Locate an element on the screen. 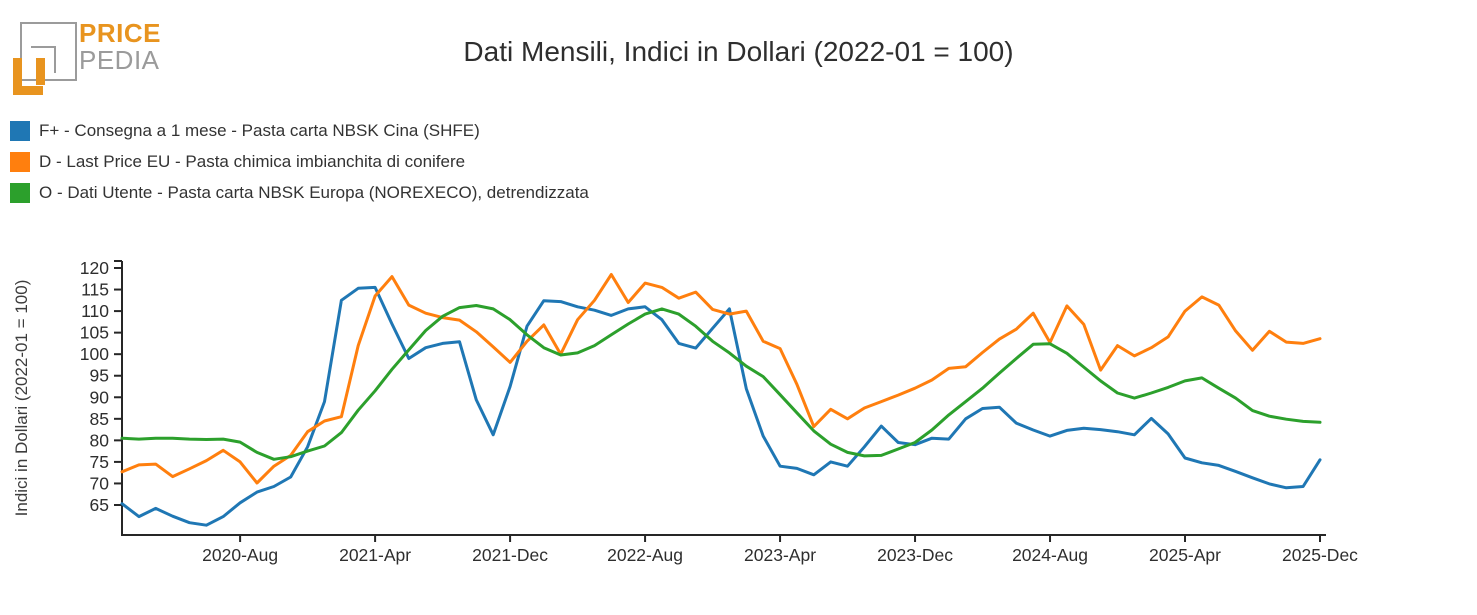 The width and height of the screenshot is (1477, 615). logo-wordmark: PRICE PEDIA is located at coordinates (120, 46).